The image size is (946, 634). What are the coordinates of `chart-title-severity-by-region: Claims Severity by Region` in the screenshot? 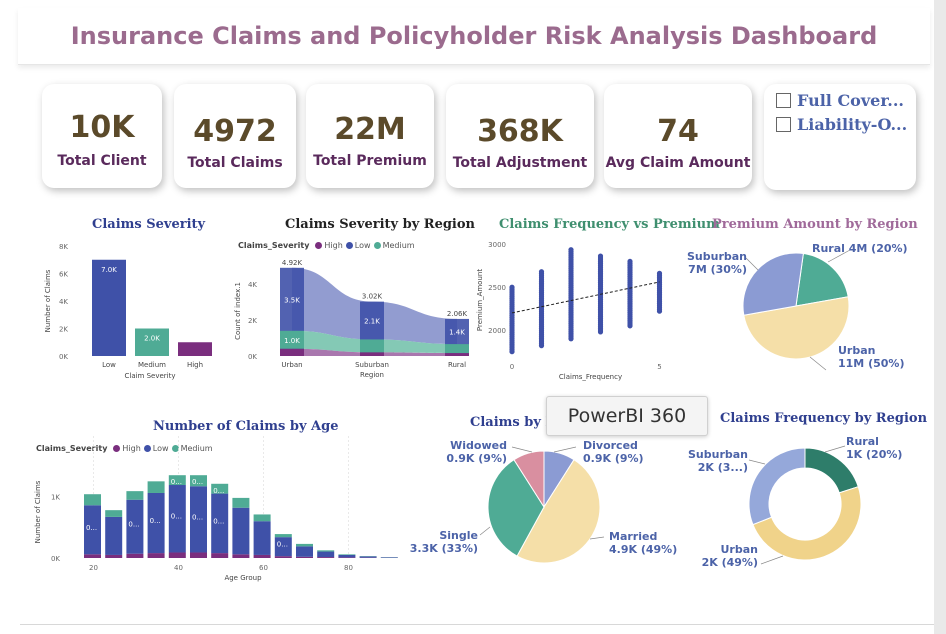 It's located at (380, 224).